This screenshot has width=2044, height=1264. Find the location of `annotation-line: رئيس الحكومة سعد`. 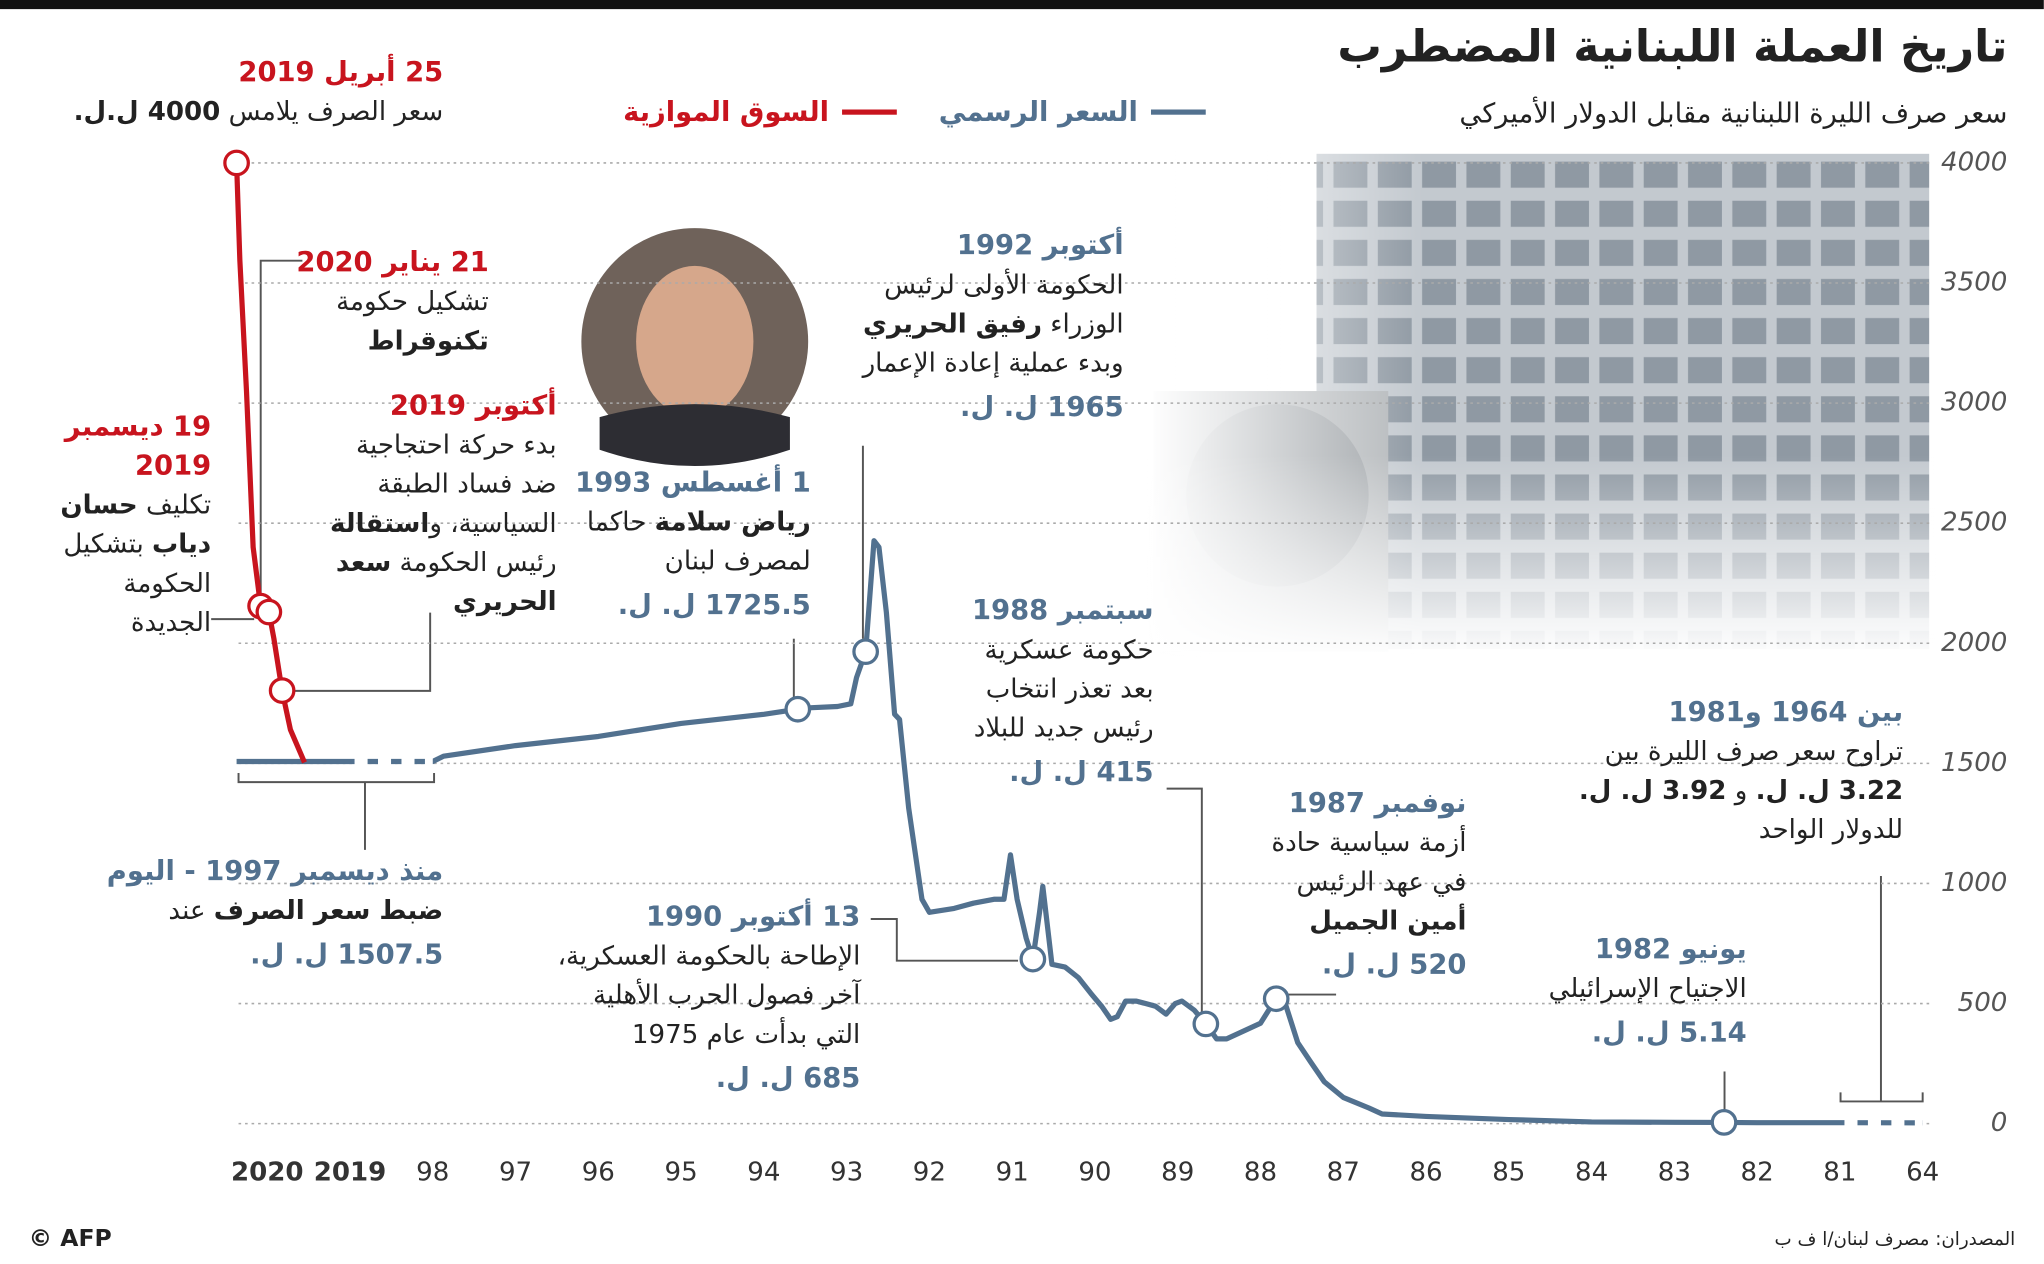

annotation-line: رئيس الحكومة سعد is located at coordinates (443, 561).